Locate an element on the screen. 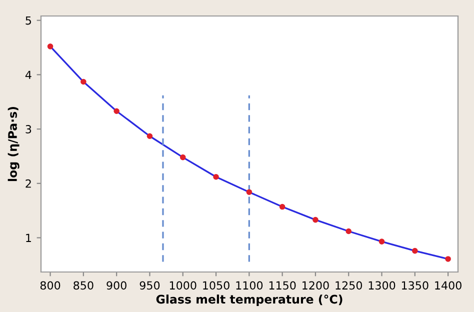 The height and width of the screenshot is (312, 474). y-tick-label: 2 is located at coordinates (28, 183).